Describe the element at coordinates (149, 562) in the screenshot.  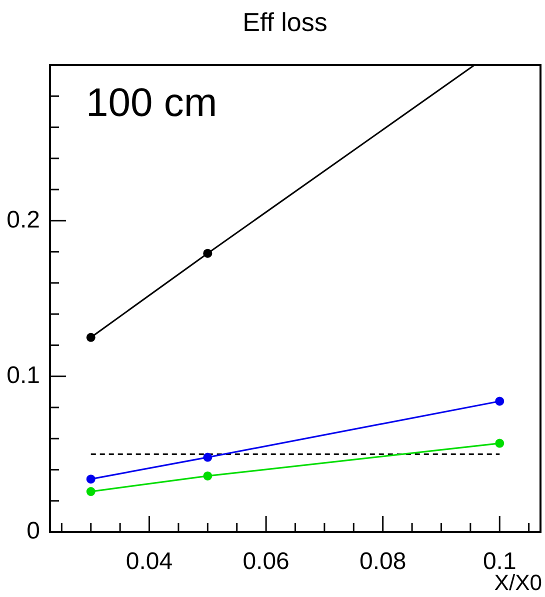
I see `x-tick-label: 0.04` at that location.